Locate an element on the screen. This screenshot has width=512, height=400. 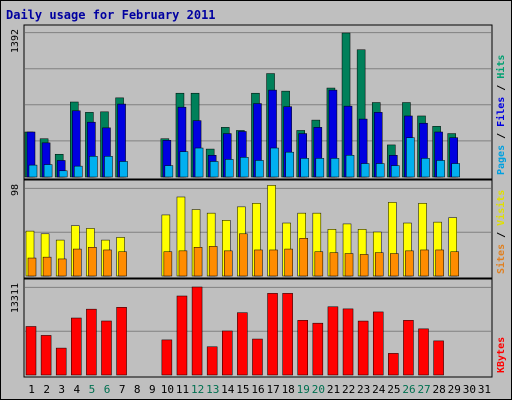
chart-title: Daily usage for February 2011 is located at coordinates (111, 15).